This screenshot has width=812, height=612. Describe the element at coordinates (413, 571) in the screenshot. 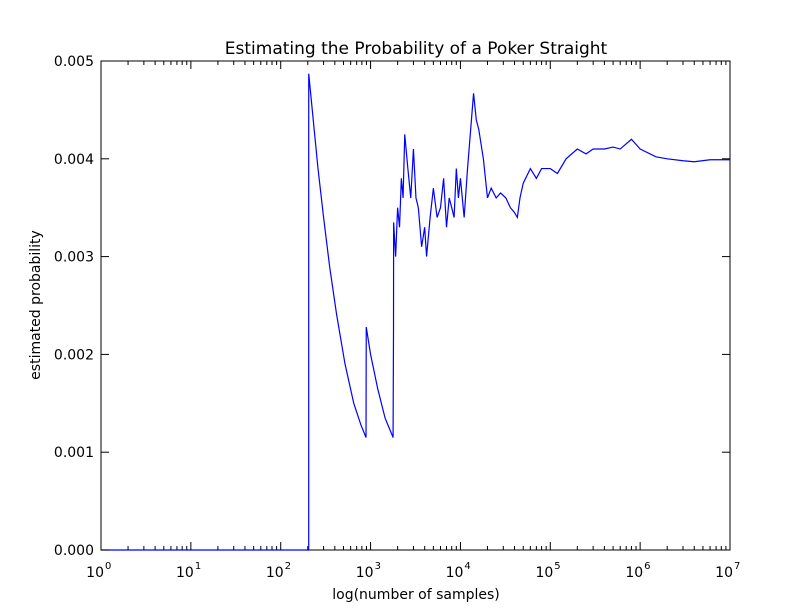

I see `x-tick-labels: 10 0 10 1 10 2 10 3 10 4 10 5 10 6 10 7` at that location.